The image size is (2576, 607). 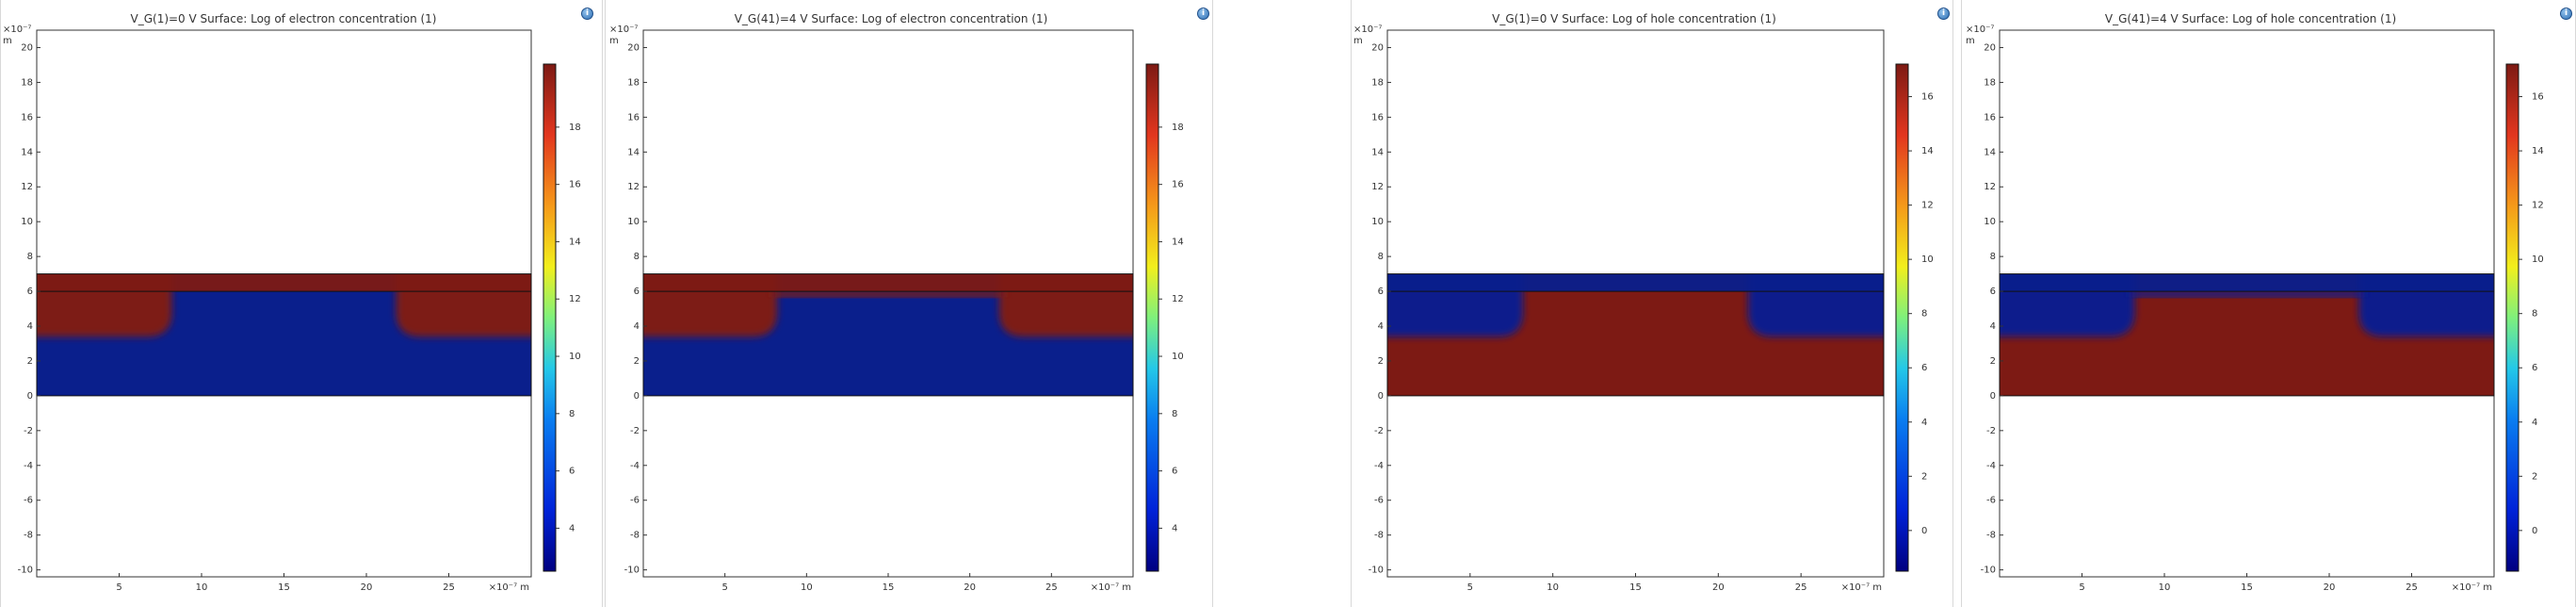 What do you see at coordinates (1377, 187) in the screenshot?
I see `y-tick-label: 12` at bounding box center [1377, 187].